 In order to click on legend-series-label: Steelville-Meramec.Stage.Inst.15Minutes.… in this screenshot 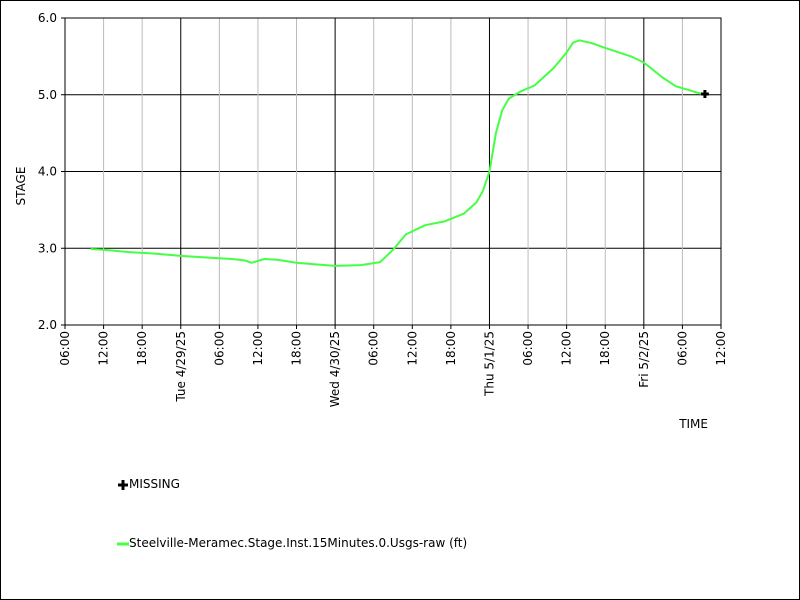, I will do `click(298, 543)`.